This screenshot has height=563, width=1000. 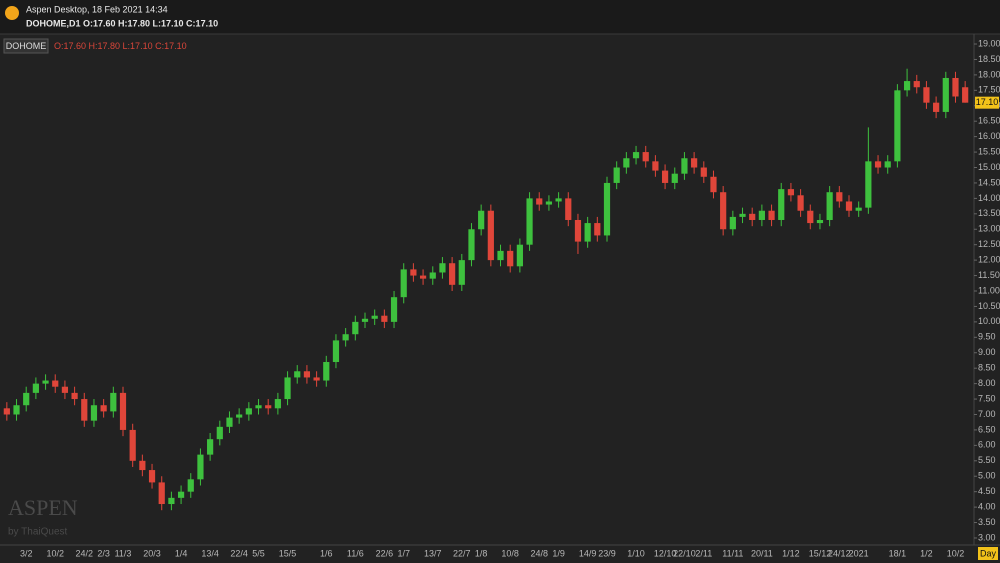 What do you see at coordinates (987, 337) in the screenshot?
I see `y-tick-label: 9.50` at bounding box center [987, 337].